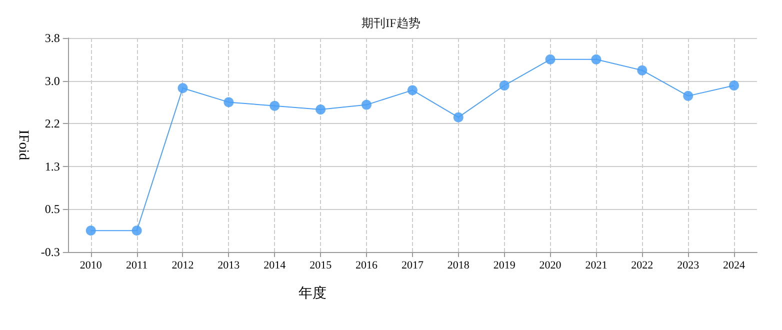  I want to click on x-tick-label: 2013, so click(229, 266).